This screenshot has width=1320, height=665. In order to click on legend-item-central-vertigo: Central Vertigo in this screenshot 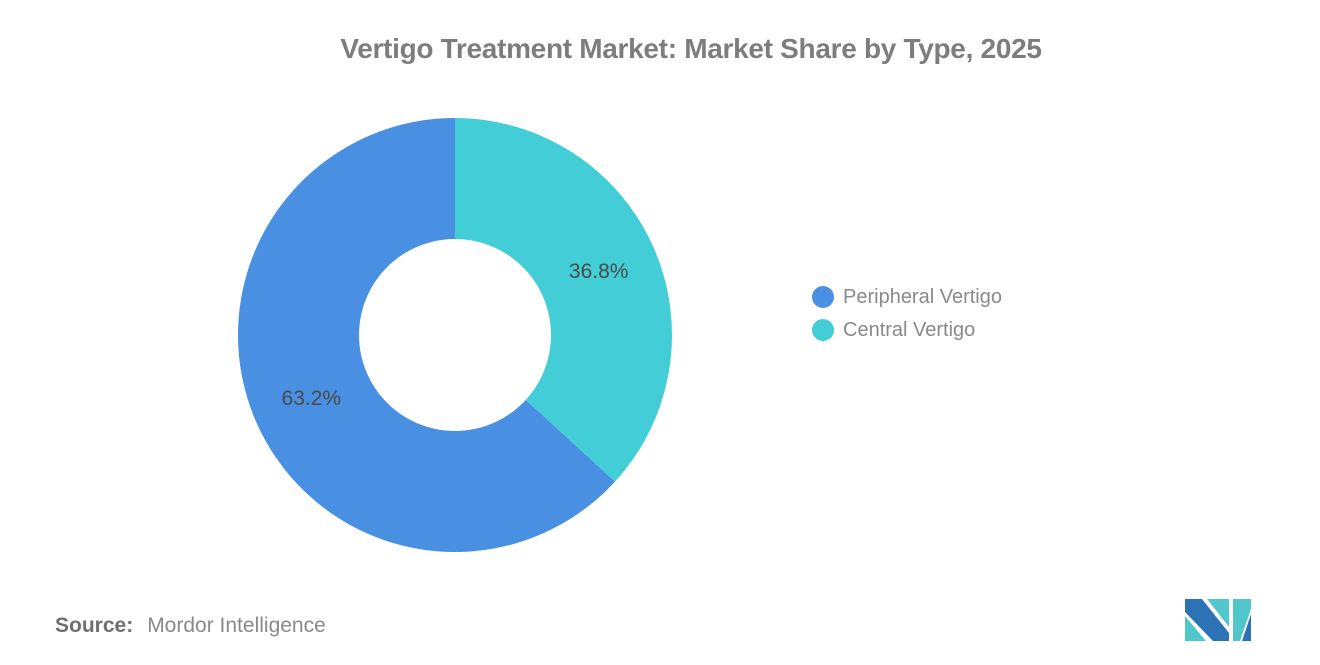, I will do `click(907, 330)`.